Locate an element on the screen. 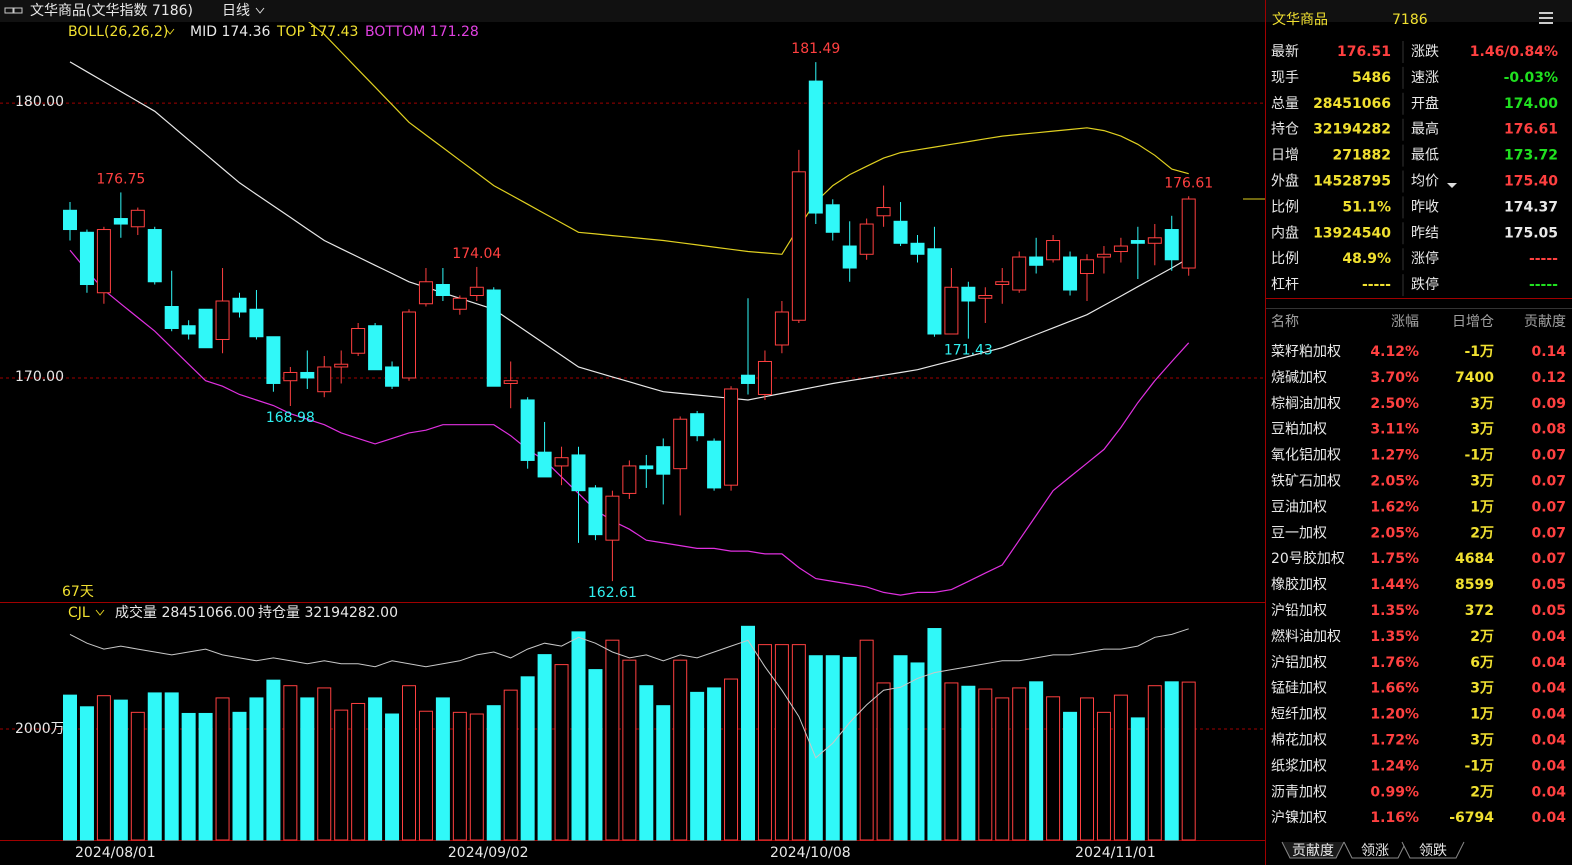  quote-value: -0.03% is located at coordinates (1531, 78).